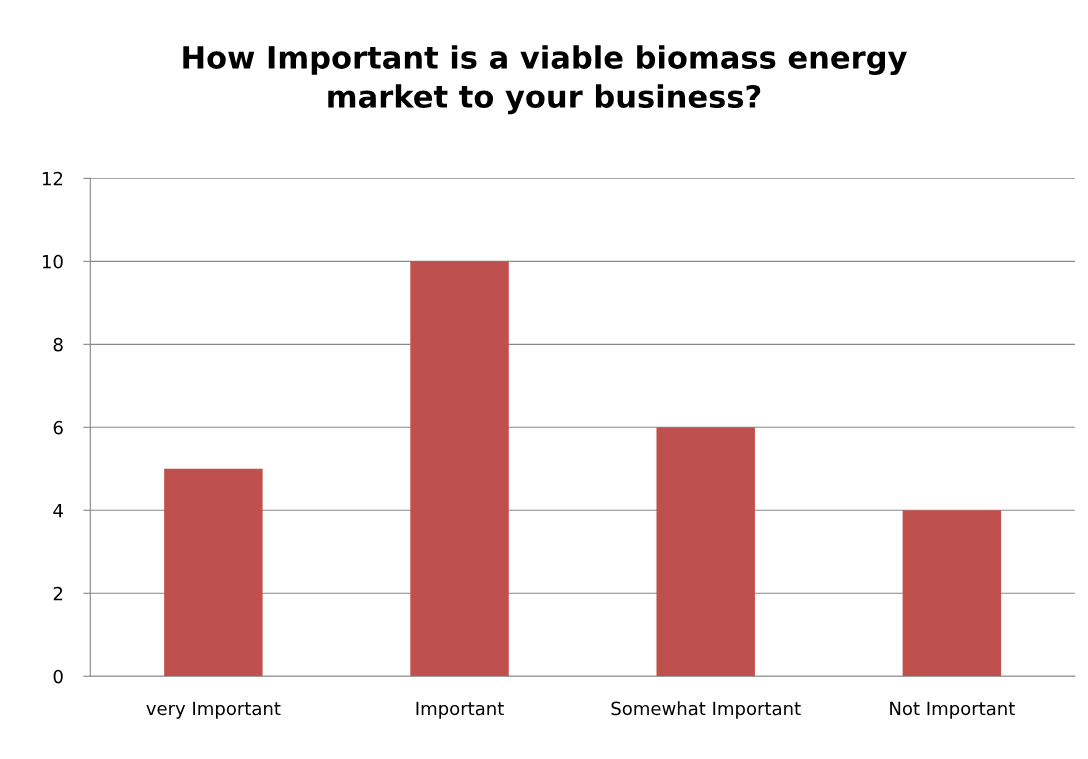 This screenshot has width=1088, height=759. I want to click on x-tick-label: Somewhat Important, so click(706, 710).